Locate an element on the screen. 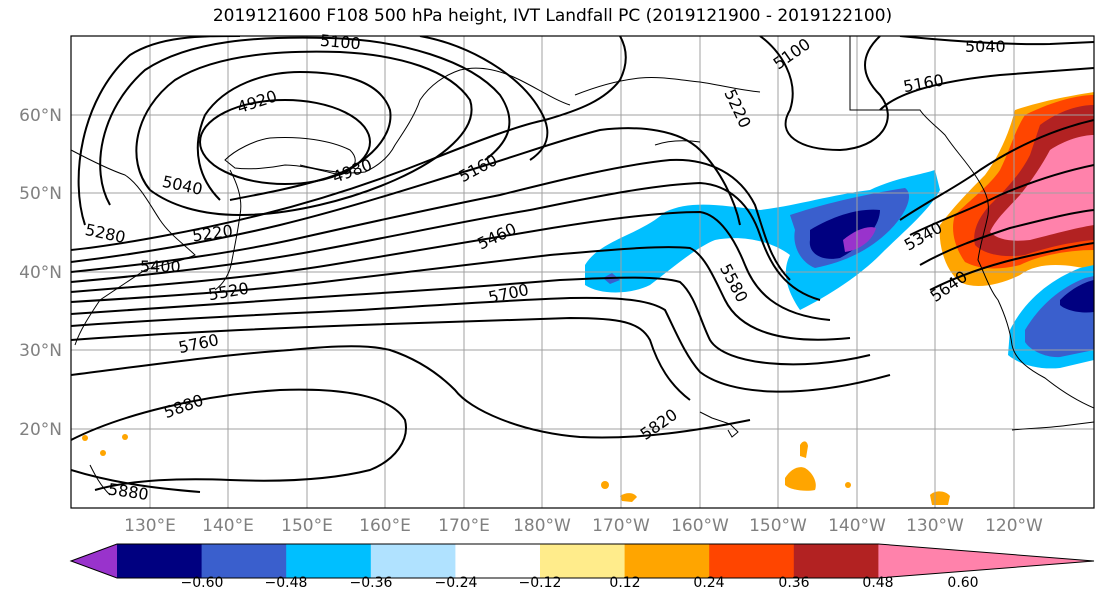  contour-5160-east is located at coordinates (986, 89).